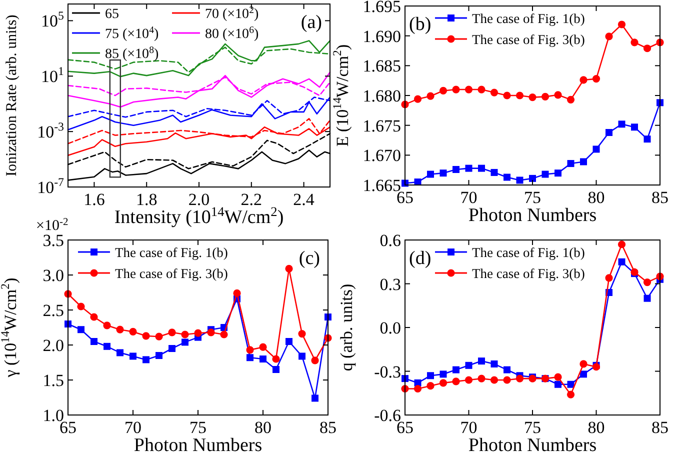  What do you see at coordinates (171, 252) in the screenshot?
I see `legend-label: The case of Fig. 1(b)` at bounding box center [171, 252].